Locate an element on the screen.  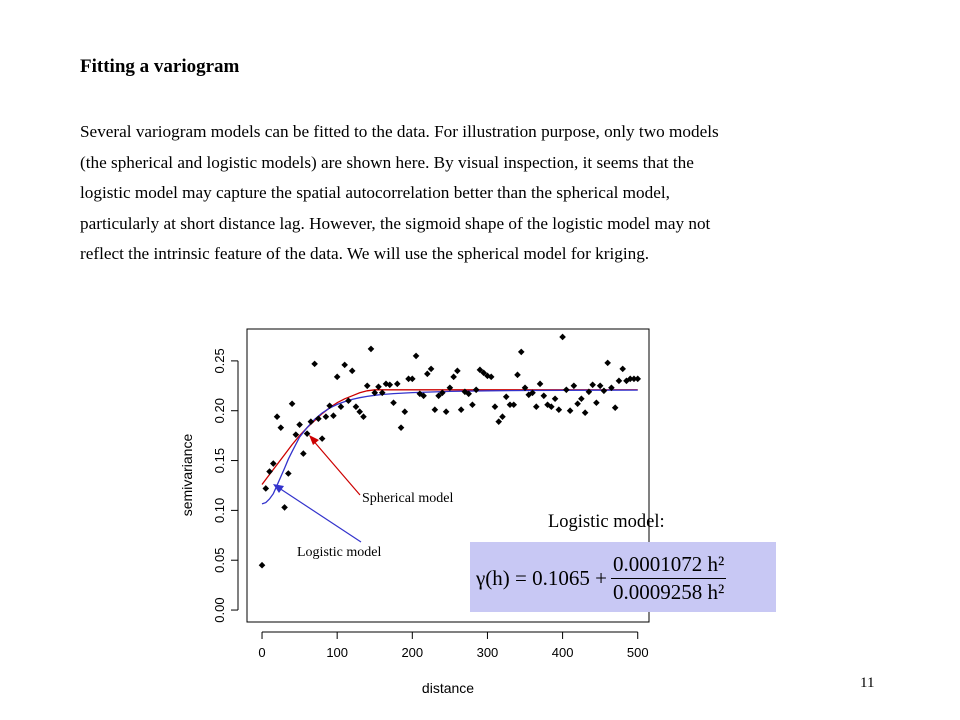
data-points is located at coordinates (450, 451).